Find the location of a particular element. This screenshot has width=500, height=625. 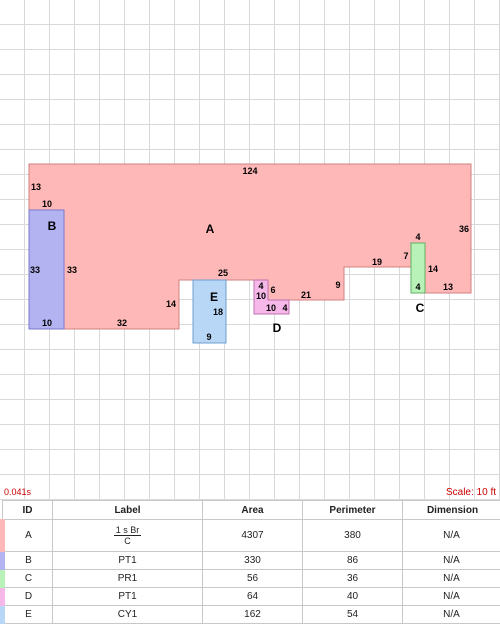

area-d-shape is located at coordinates (271, 297).